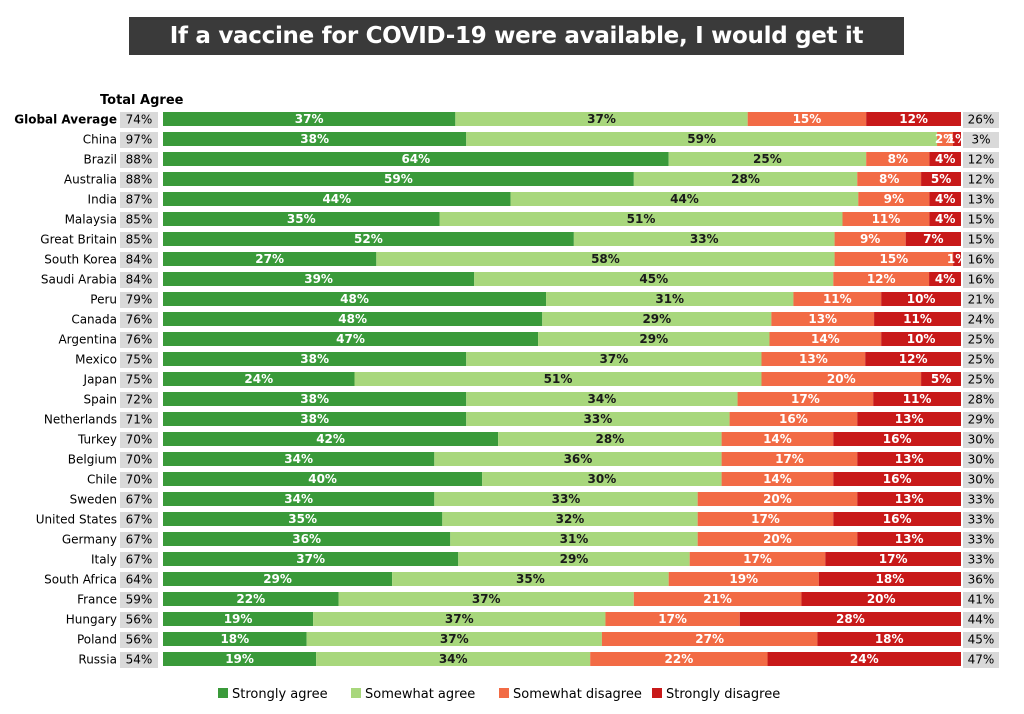  What do you see at coordinates (825, 339) in the screenshot?
I see `segment-value-label: 14%` at bounding box center [825, 339].